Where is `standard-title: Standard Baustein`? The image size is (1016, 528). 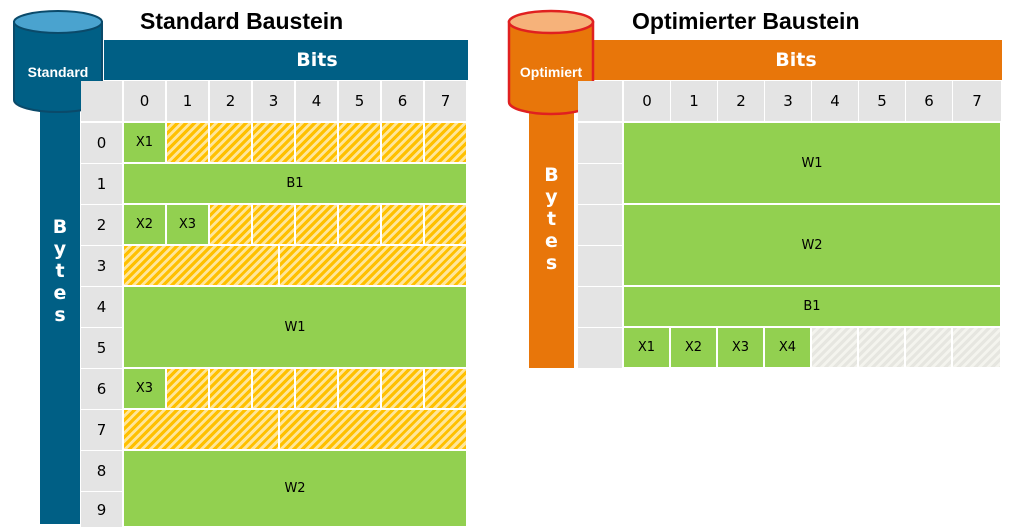 standard-title: Standard Baustein is located at coordinates (242, 21).